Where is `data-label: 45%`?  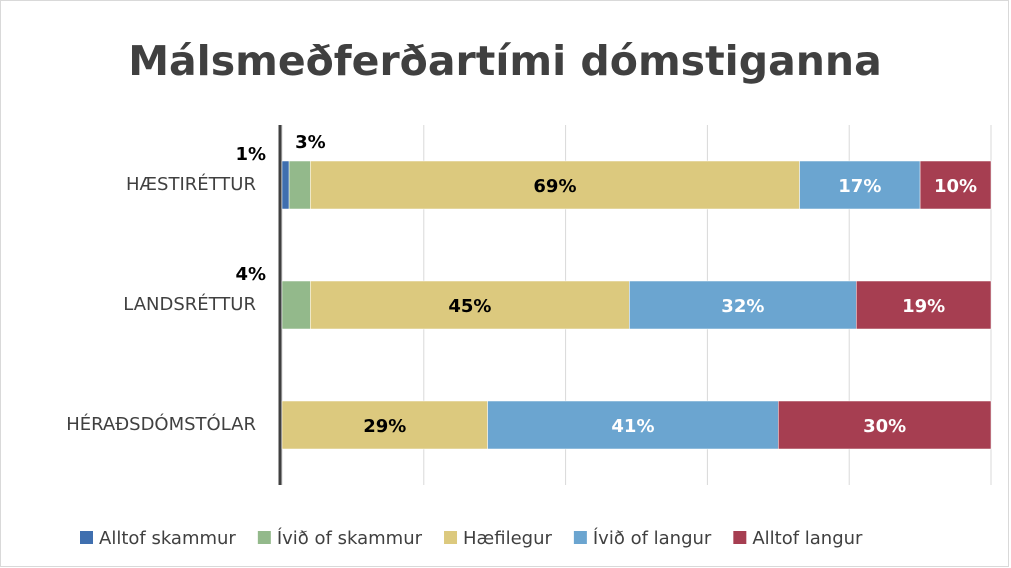 data-label: 45% is located at coordinates (469, 306).